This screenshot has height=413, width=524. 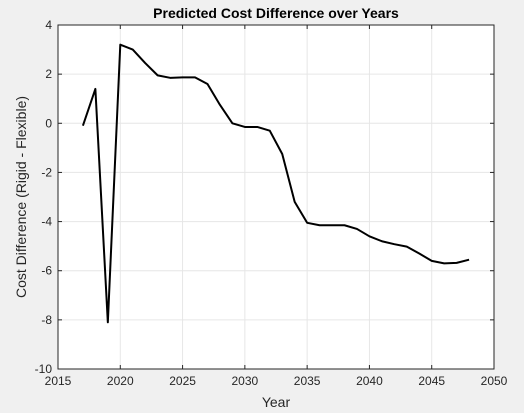 What do you see at coordinates (46, 222) in the screenshot?
I see `y-tick-label: -4` at bounding box center [46, 222].